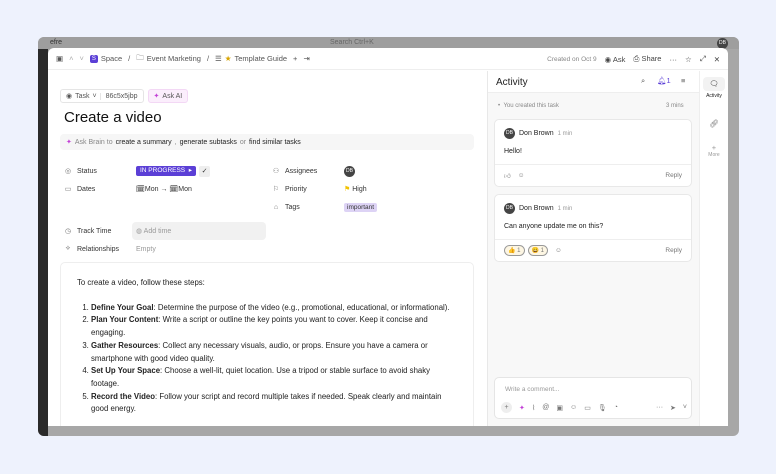 This screenshot has height=474, width=776. Describe the element at coordinates (275, 142) in the screenshot. I see `find-similar-link: find similar tasks` at that location.